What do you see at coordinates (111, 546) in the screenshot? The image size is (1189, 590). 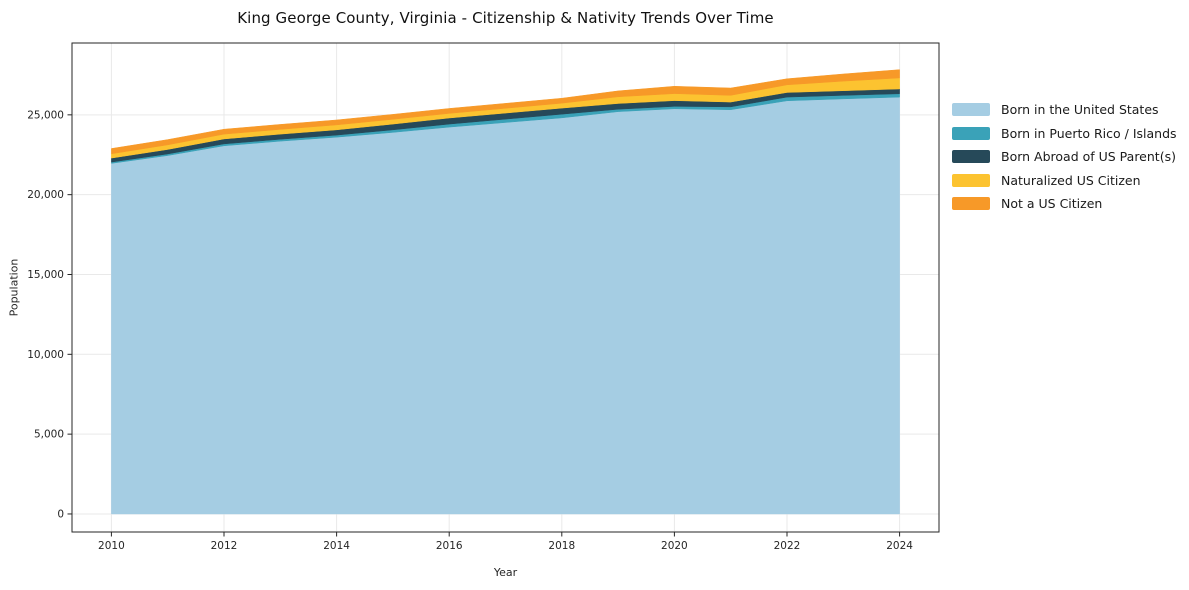 I see `svg-text: 2010` at bounding box center [111, 546].